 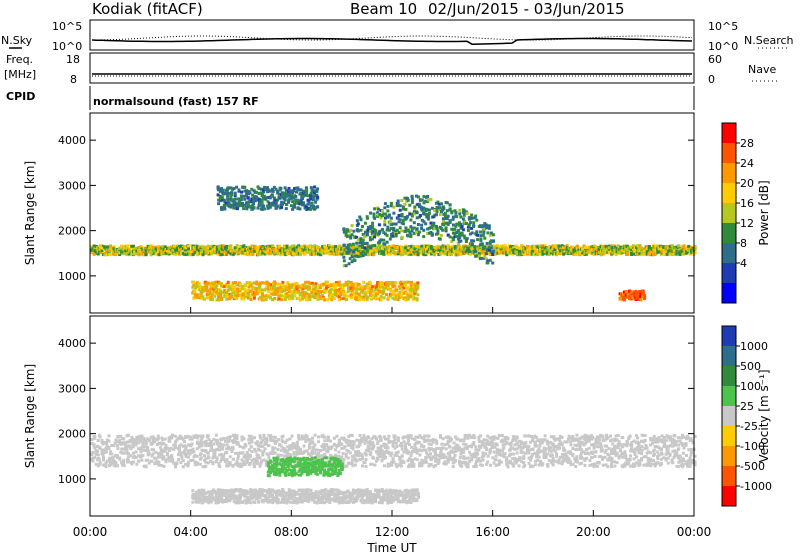 What do you see at coordinates (73, 59) in the screenshot?
I see `freq-tick-top: 18` at bounding box center [73, 59].